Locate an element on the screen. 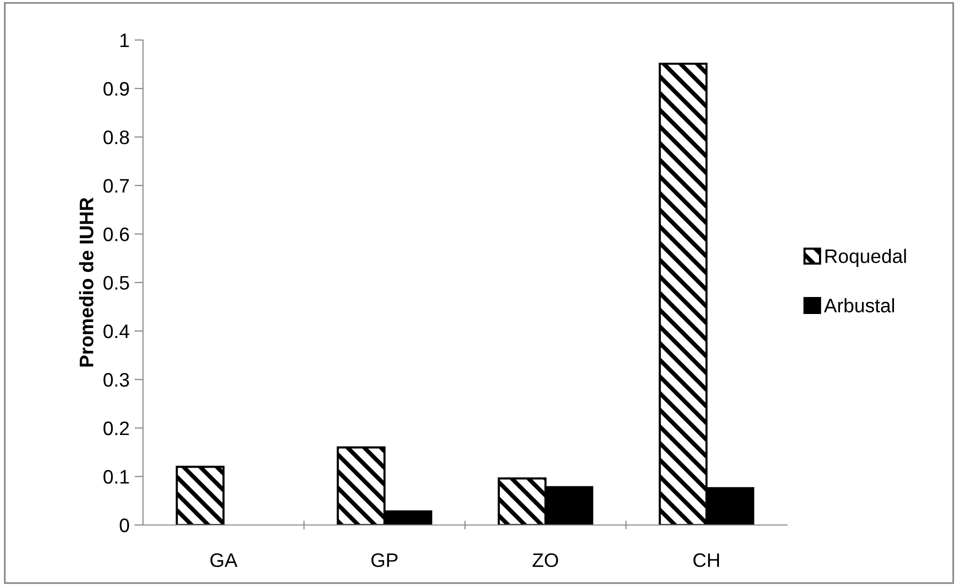 This screenshot has width=958, height=586. y-tick-label: 0.1 is located at coordinates (116, 477).